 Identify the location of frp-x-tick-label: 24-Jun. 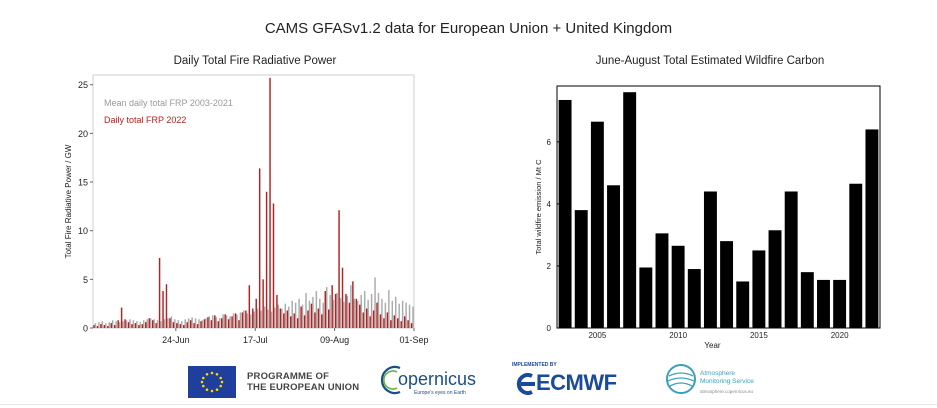
(176, 340).